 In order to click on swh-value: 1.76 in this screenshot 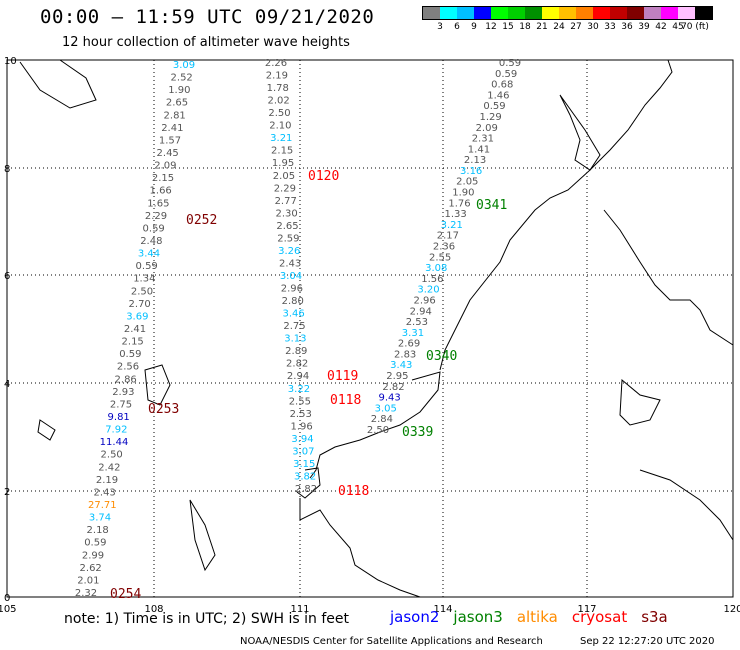, I will do `click(459, 203)`.